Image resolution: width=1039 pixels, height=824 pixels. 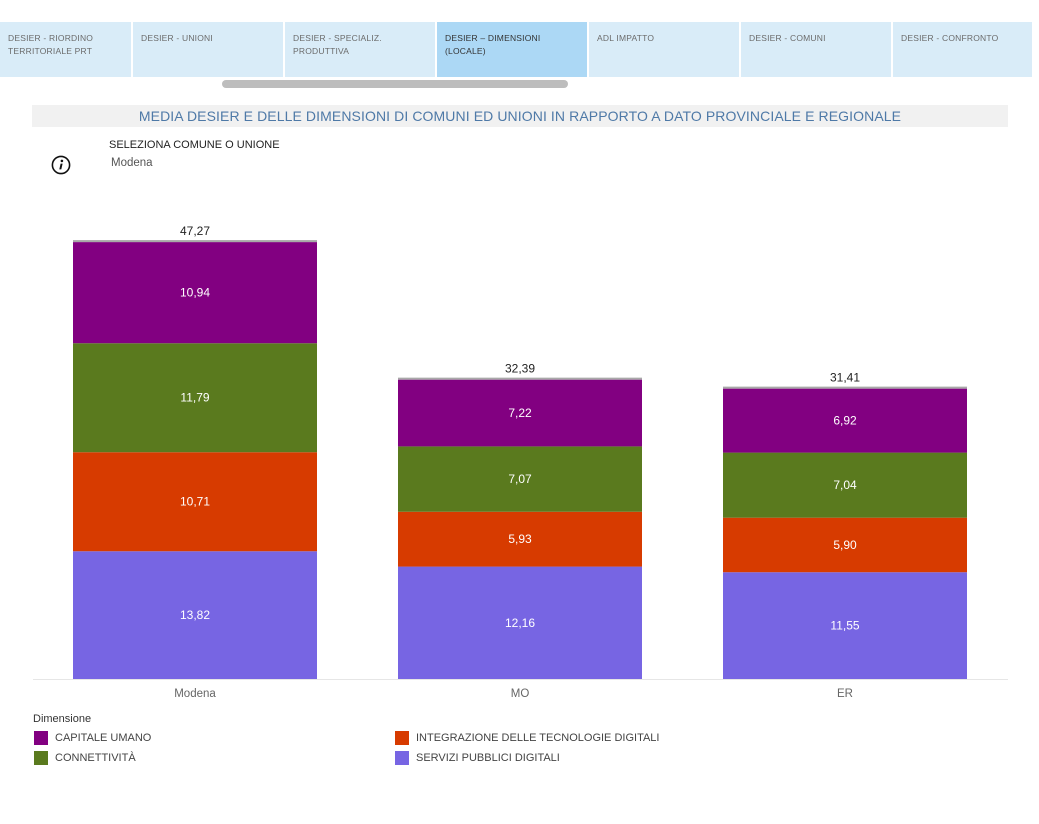 I want to click on tab-label: DESIER - UNIONI, so click(x=177, y=38).